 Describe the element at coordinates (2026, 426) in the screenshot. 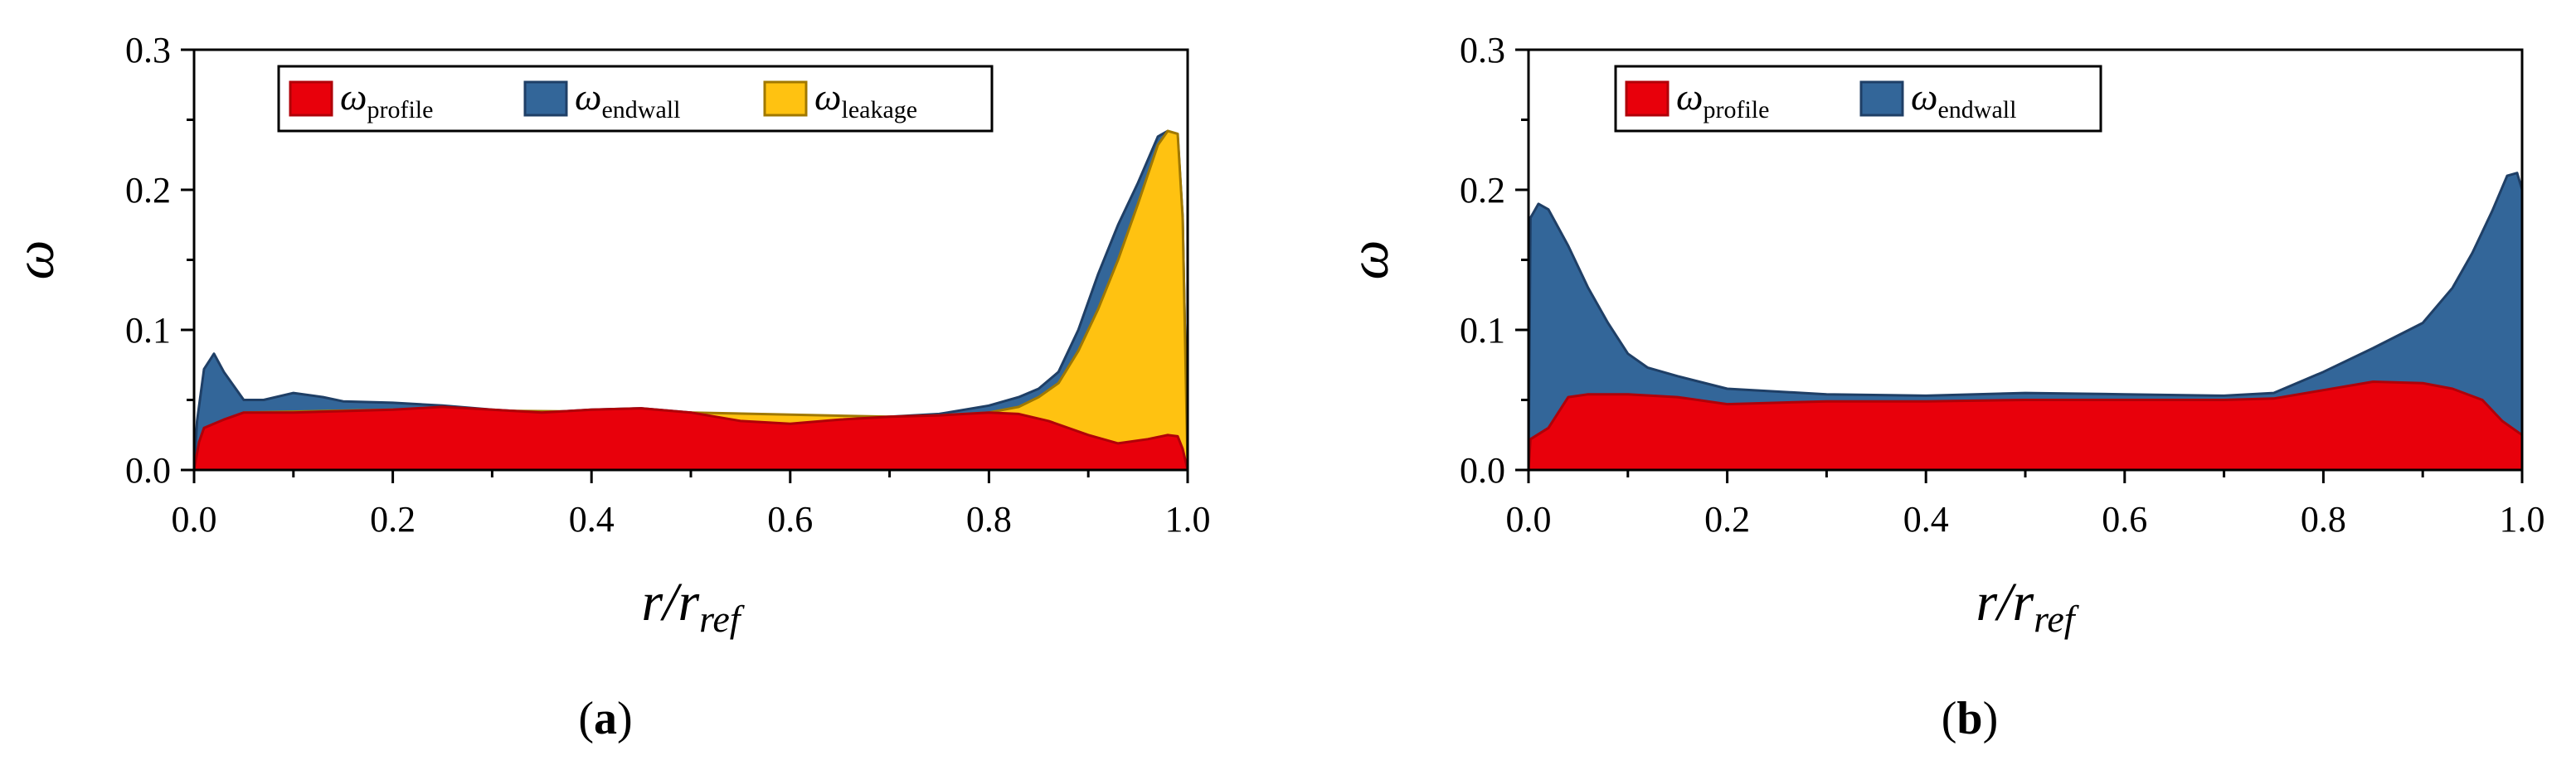

I see `panel-b-area-profile` at that location.